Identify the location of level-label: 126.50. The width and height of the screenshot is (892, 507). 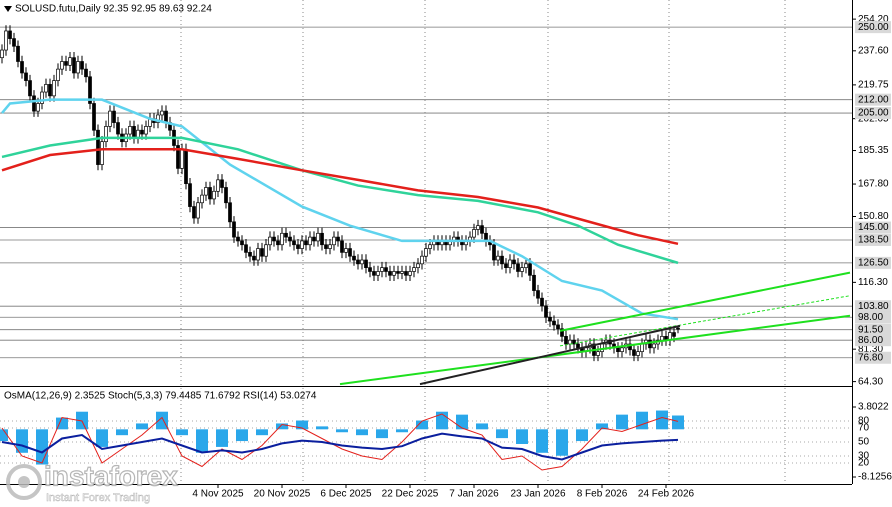
(873, 263).